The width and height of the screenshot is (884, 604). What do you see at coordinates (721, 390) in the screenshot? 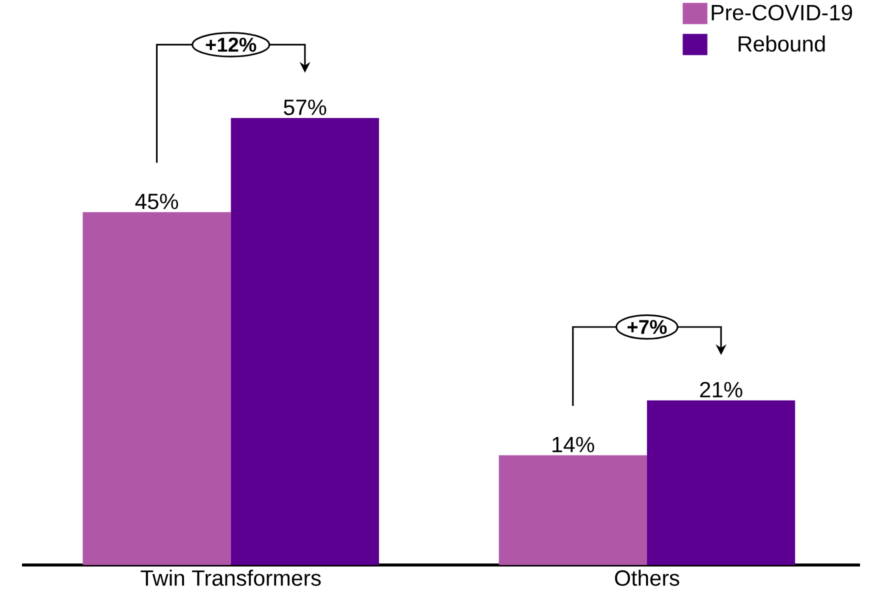
I see `data-label: 21%` at bounding box center [721, 390].